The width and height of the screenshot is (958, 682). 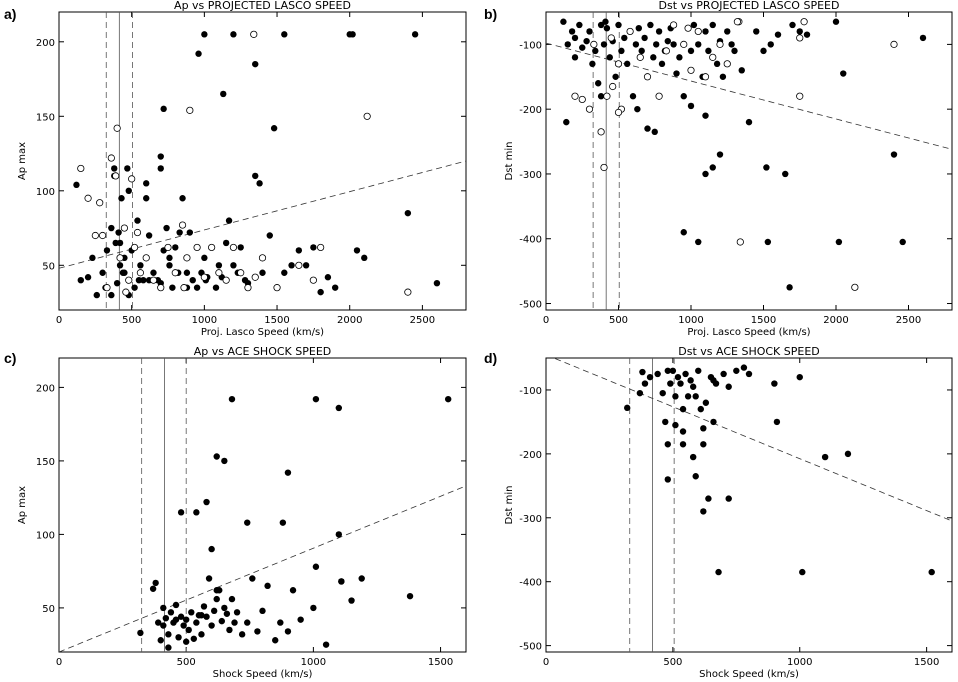 I want to click on y-tick-label-a-3: 200, so click(x=45, y=43).